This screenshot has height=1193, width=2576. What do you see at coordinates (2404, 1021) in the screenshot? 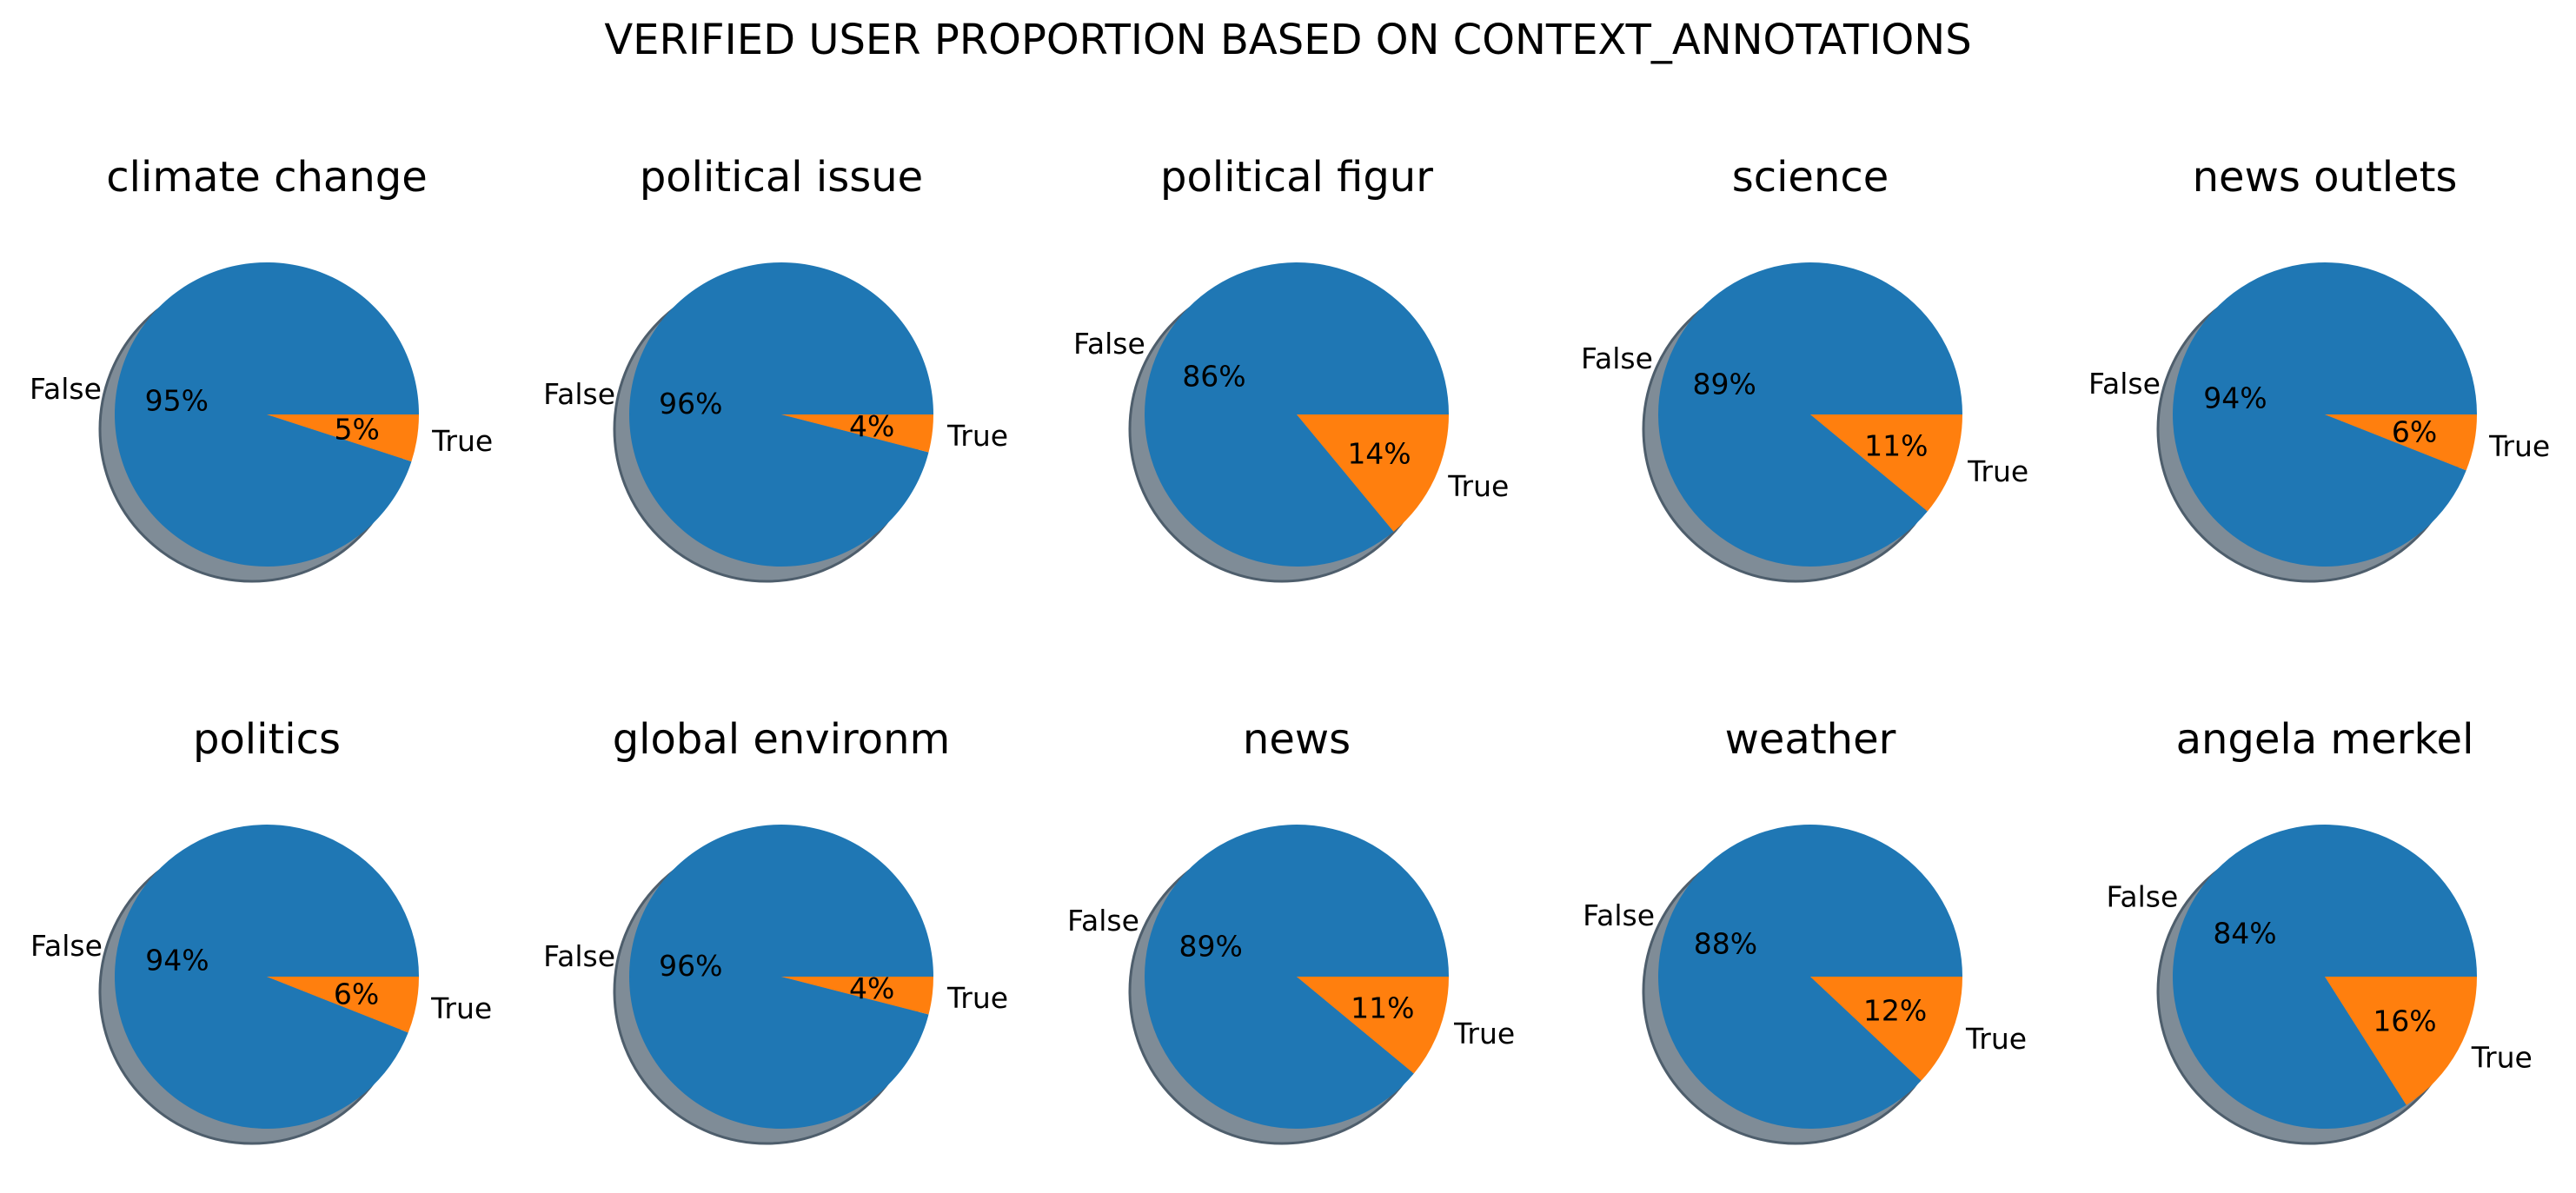
I see `pie-percent-label: 16%` at bounding box center [2404, 1021].